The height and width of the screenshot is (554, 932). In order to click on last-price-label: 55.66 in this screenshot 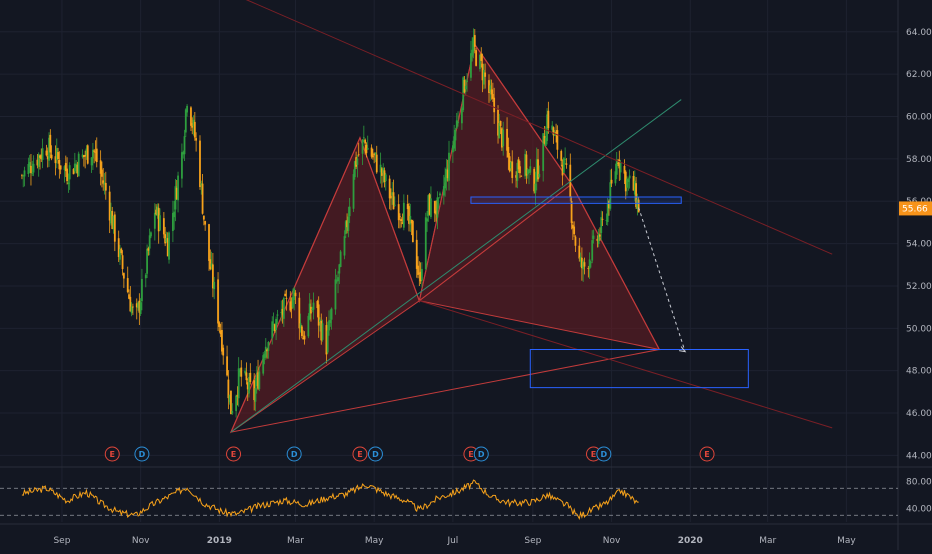, I will do `click(915, 209)`.